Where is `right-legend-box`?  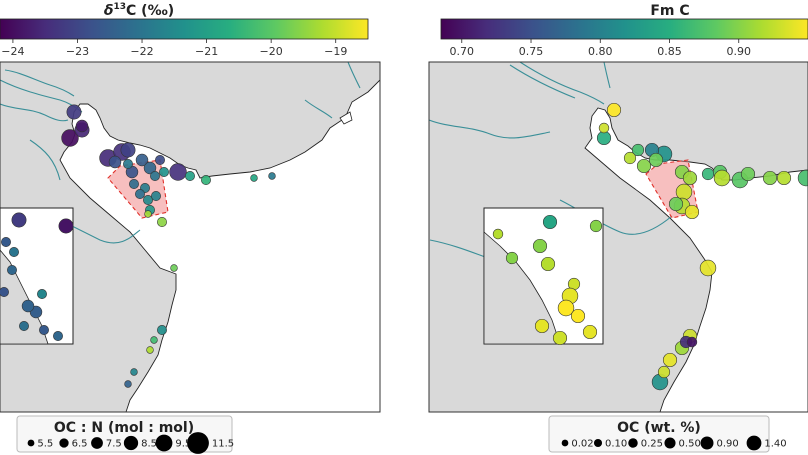 right-legend-box is located at coordinates (659, 434).